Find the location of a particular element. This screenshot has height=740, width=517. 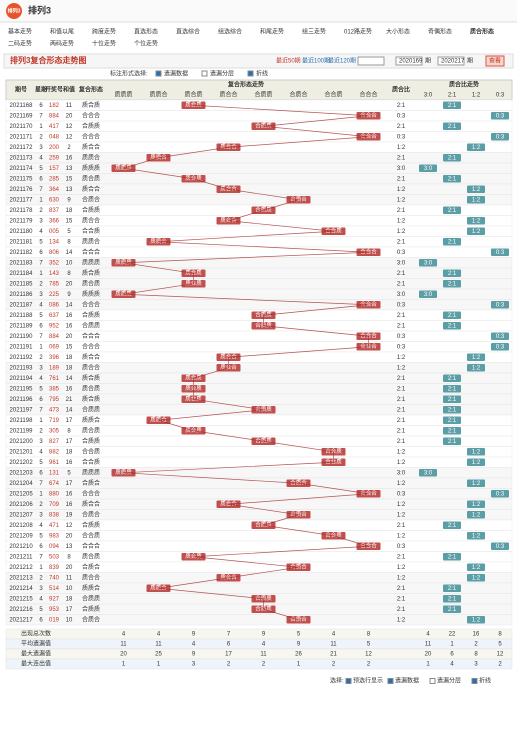

stats-cell: 5 is located at coordinates (299, 635).